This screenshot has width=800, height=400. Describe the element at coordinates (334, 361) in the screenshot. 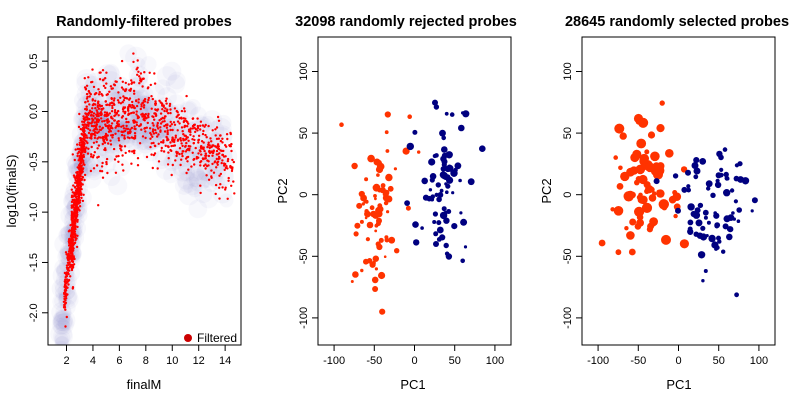

I see `x-tick-label: -100` at that location.